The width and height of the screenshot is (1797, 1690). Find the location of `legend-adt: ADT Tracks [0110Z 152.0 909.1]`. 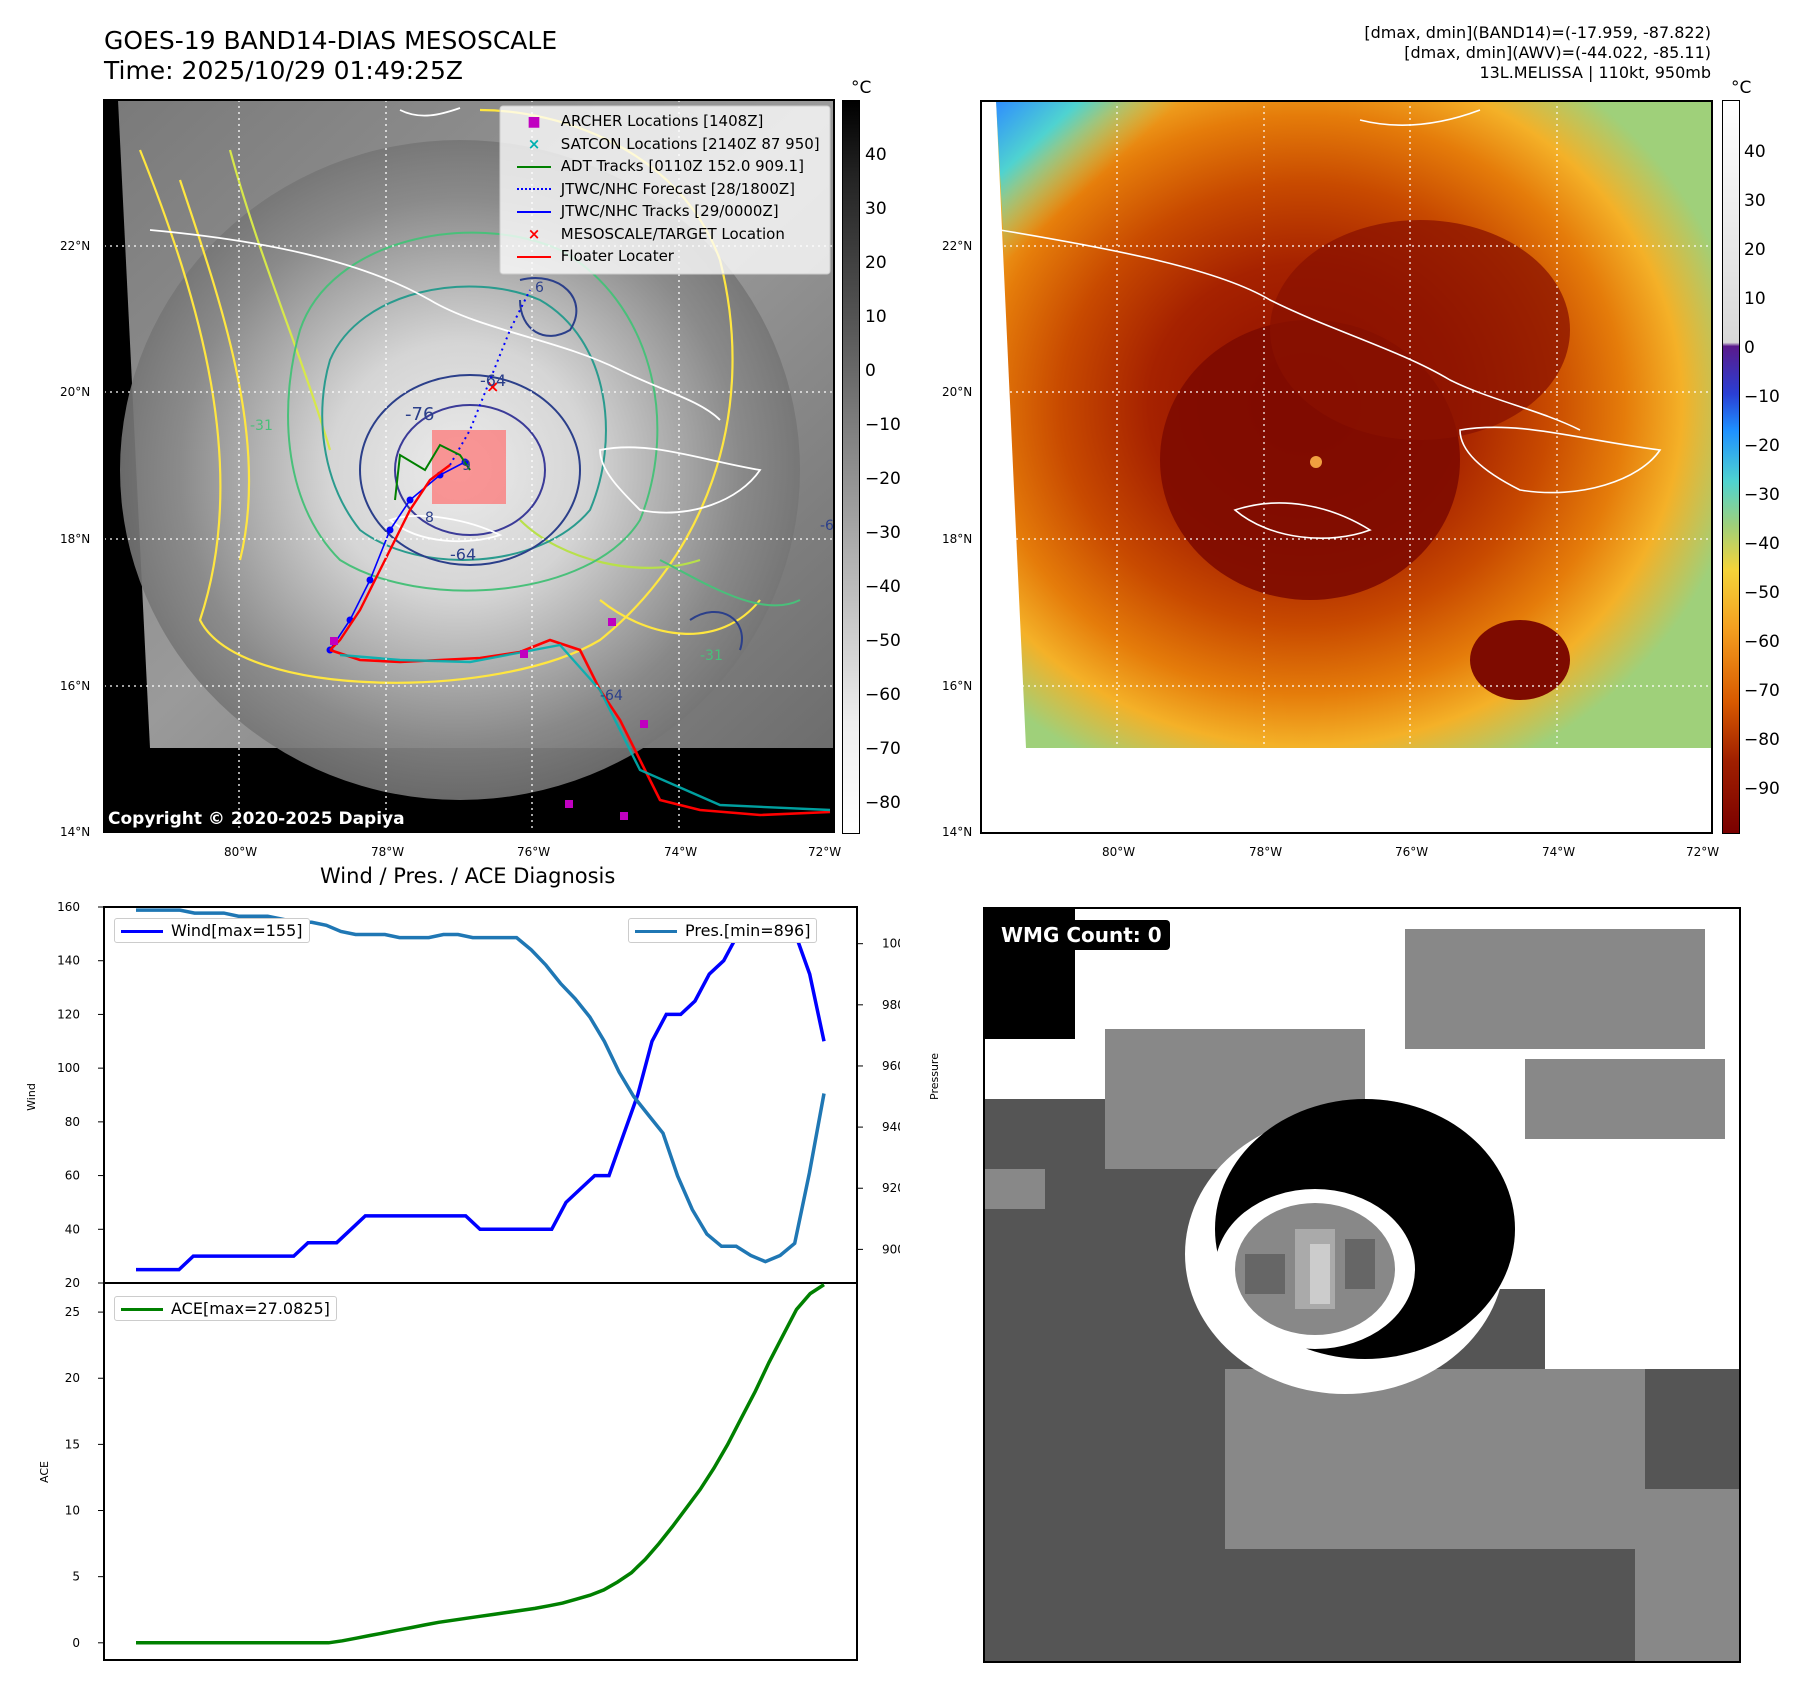

legend-adt: ADT Tracks [0110Z 152.0 909.1] is located at coordinates (666, 168).